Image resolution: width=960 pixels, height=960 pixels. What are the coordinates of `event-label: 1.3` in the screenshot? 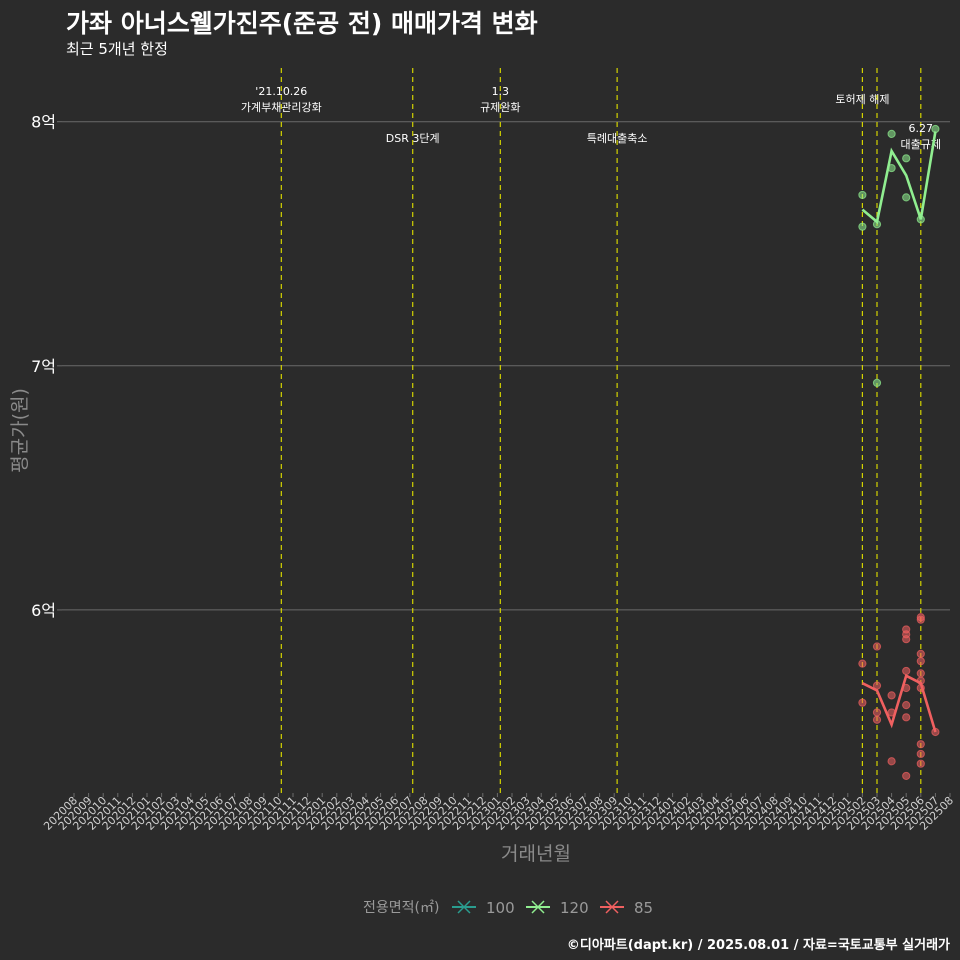 It's located at (501, 91).